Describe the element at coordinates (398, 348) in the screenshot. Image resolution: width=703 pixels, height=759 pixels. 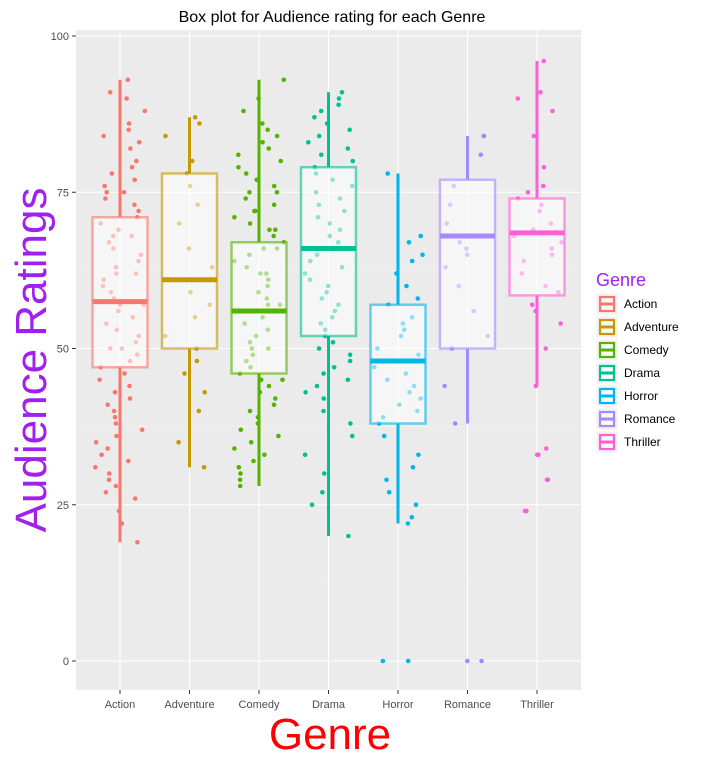
I see `box-horror` at that location.